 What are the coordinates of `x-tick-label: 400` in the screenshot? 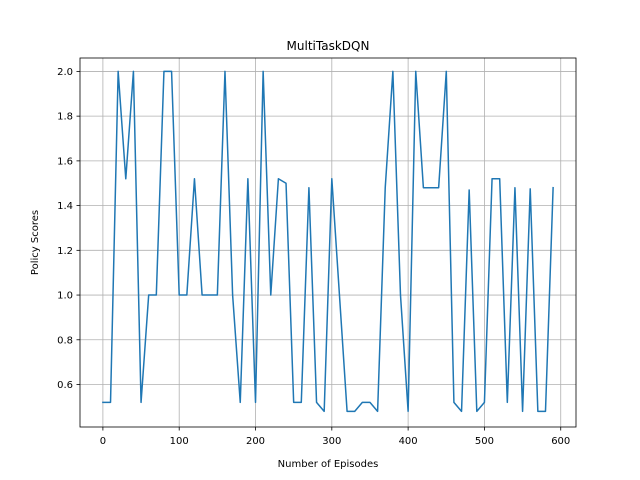 It's located at (408, 441).